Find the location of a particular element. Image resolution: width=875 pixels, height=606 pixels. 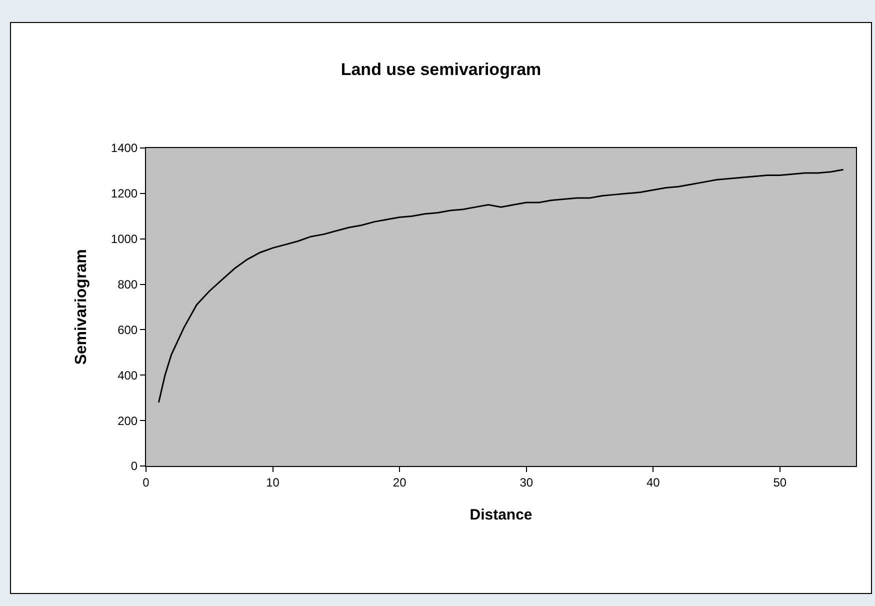

y-tick-label: 0 is located at coordinates (134, 466).